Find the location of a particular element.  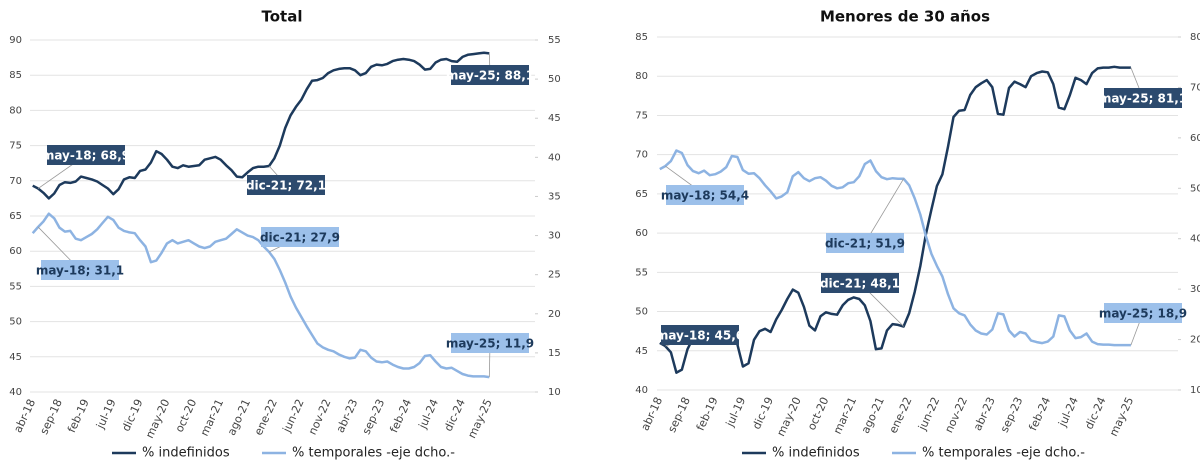

data-label: may-18; 68,9 is located at coordinates (86, 156).